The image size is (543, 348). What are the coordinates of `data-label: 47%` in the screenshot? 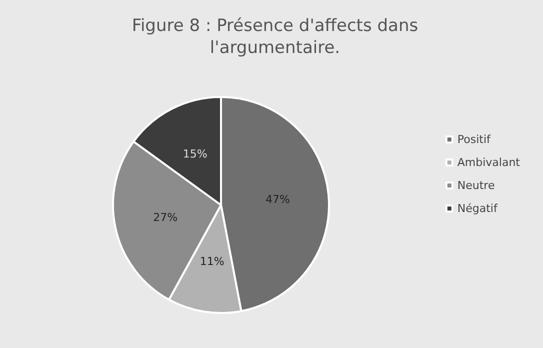 It's located at (278, 199).